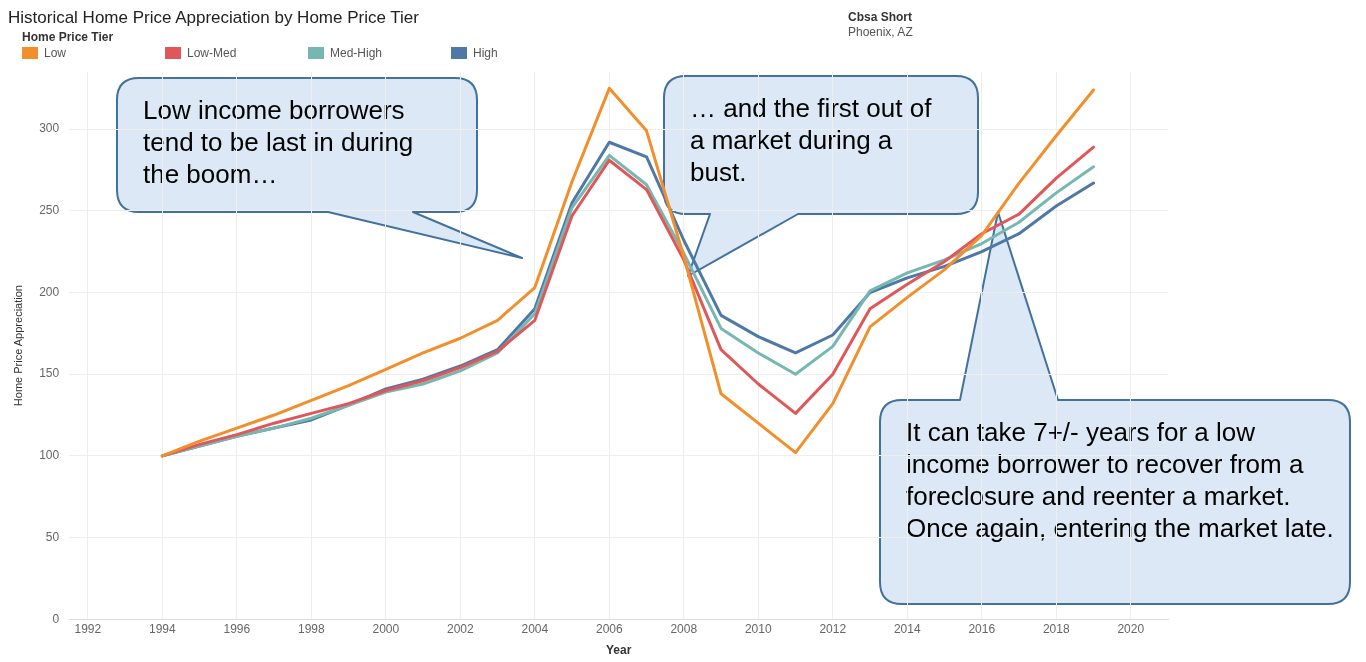 This screenshot has width=1366, height=662. I want to click on y-tick-label: 250, so click(49, 210).